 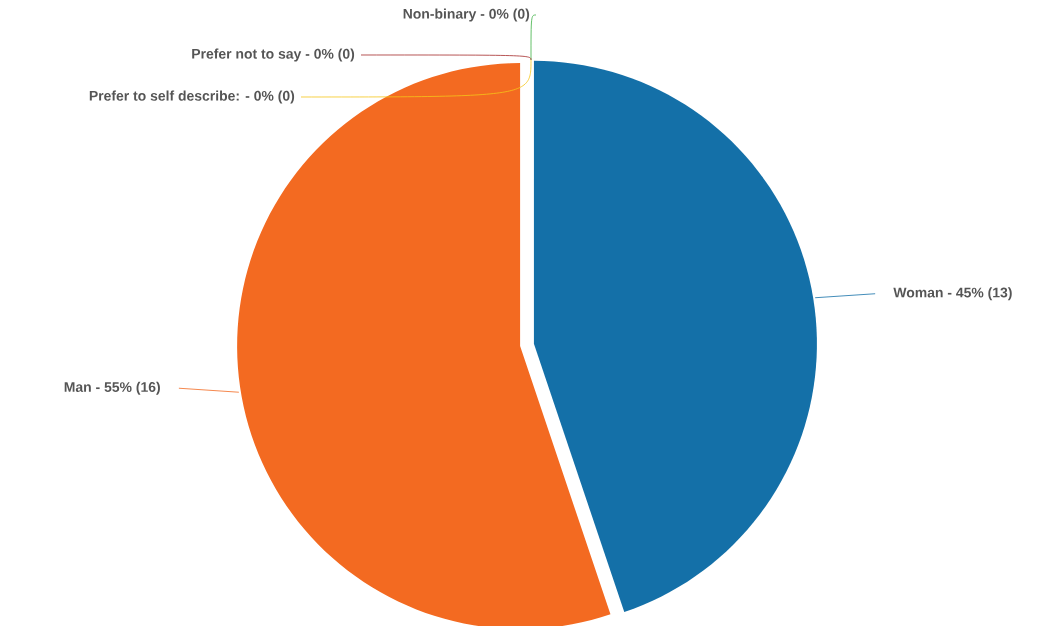 What do you see at coordinates (112, 388) in the screenshot?
I see `slice-label: Man - 55% (16)` at bounding box center [112, 388].